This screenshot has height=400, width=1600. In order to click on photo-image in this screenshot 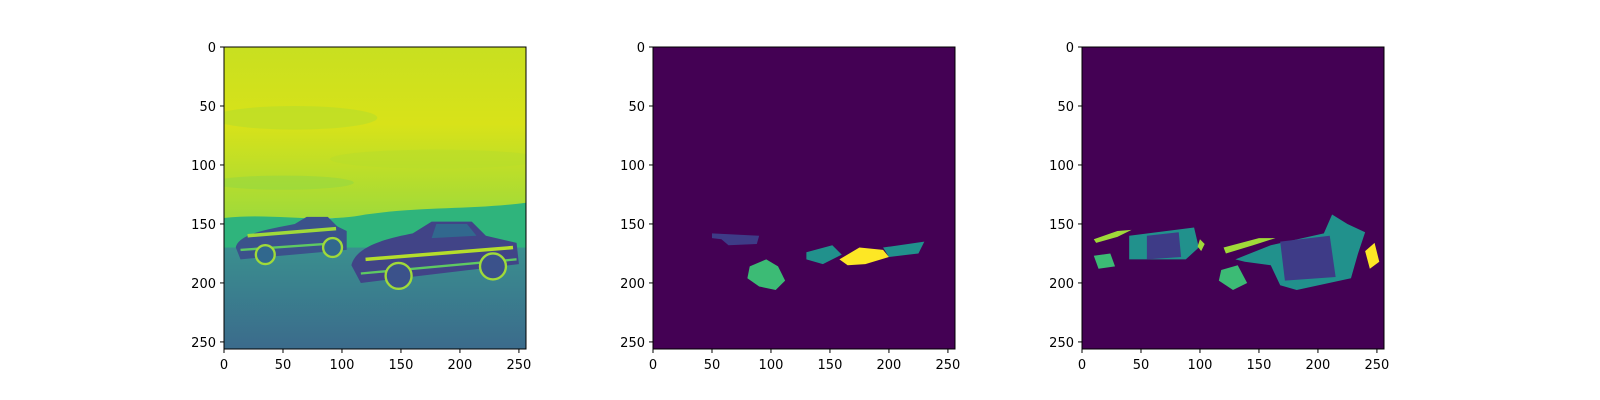, I will do `click(375, 198)`.